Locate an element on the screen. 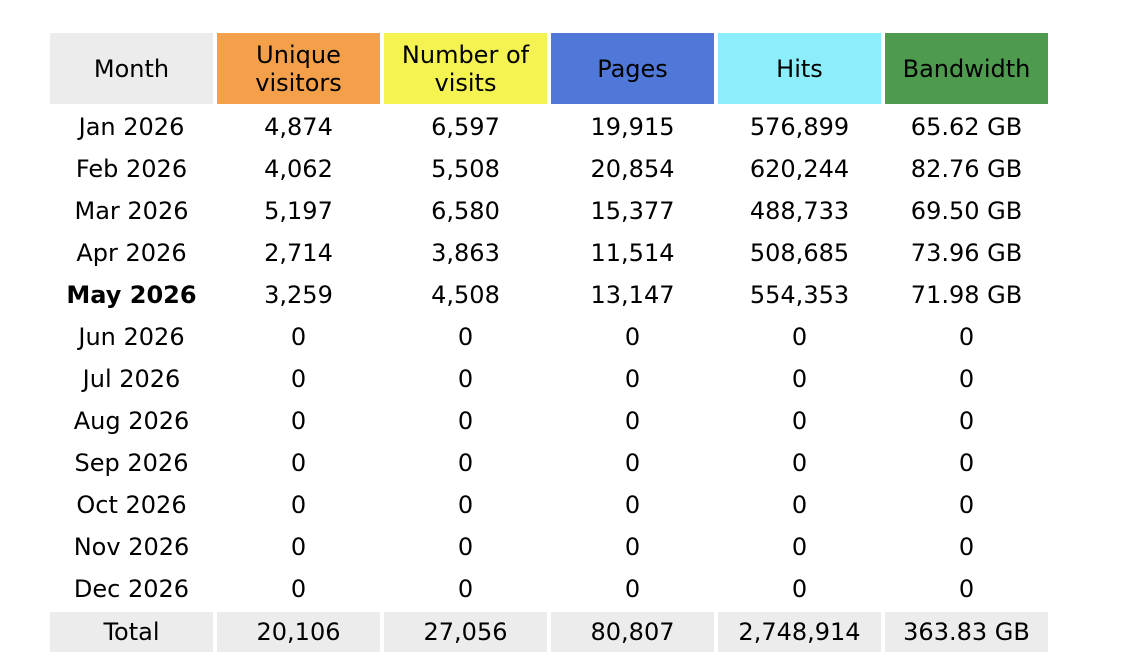 Image resolution: width=1128 pixels, height=656 pixels. month-cell: Oct 2026 is located at coordinates (131, 505).